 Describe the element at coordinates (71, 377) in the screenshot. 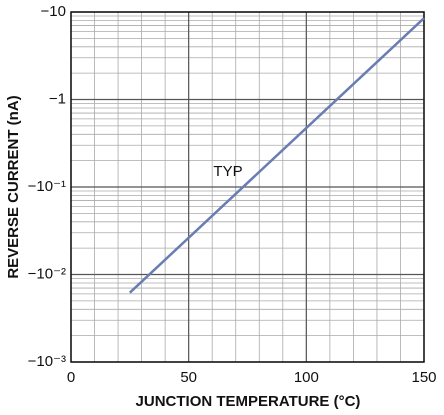

I see `x-tick-label: 0` at that location.